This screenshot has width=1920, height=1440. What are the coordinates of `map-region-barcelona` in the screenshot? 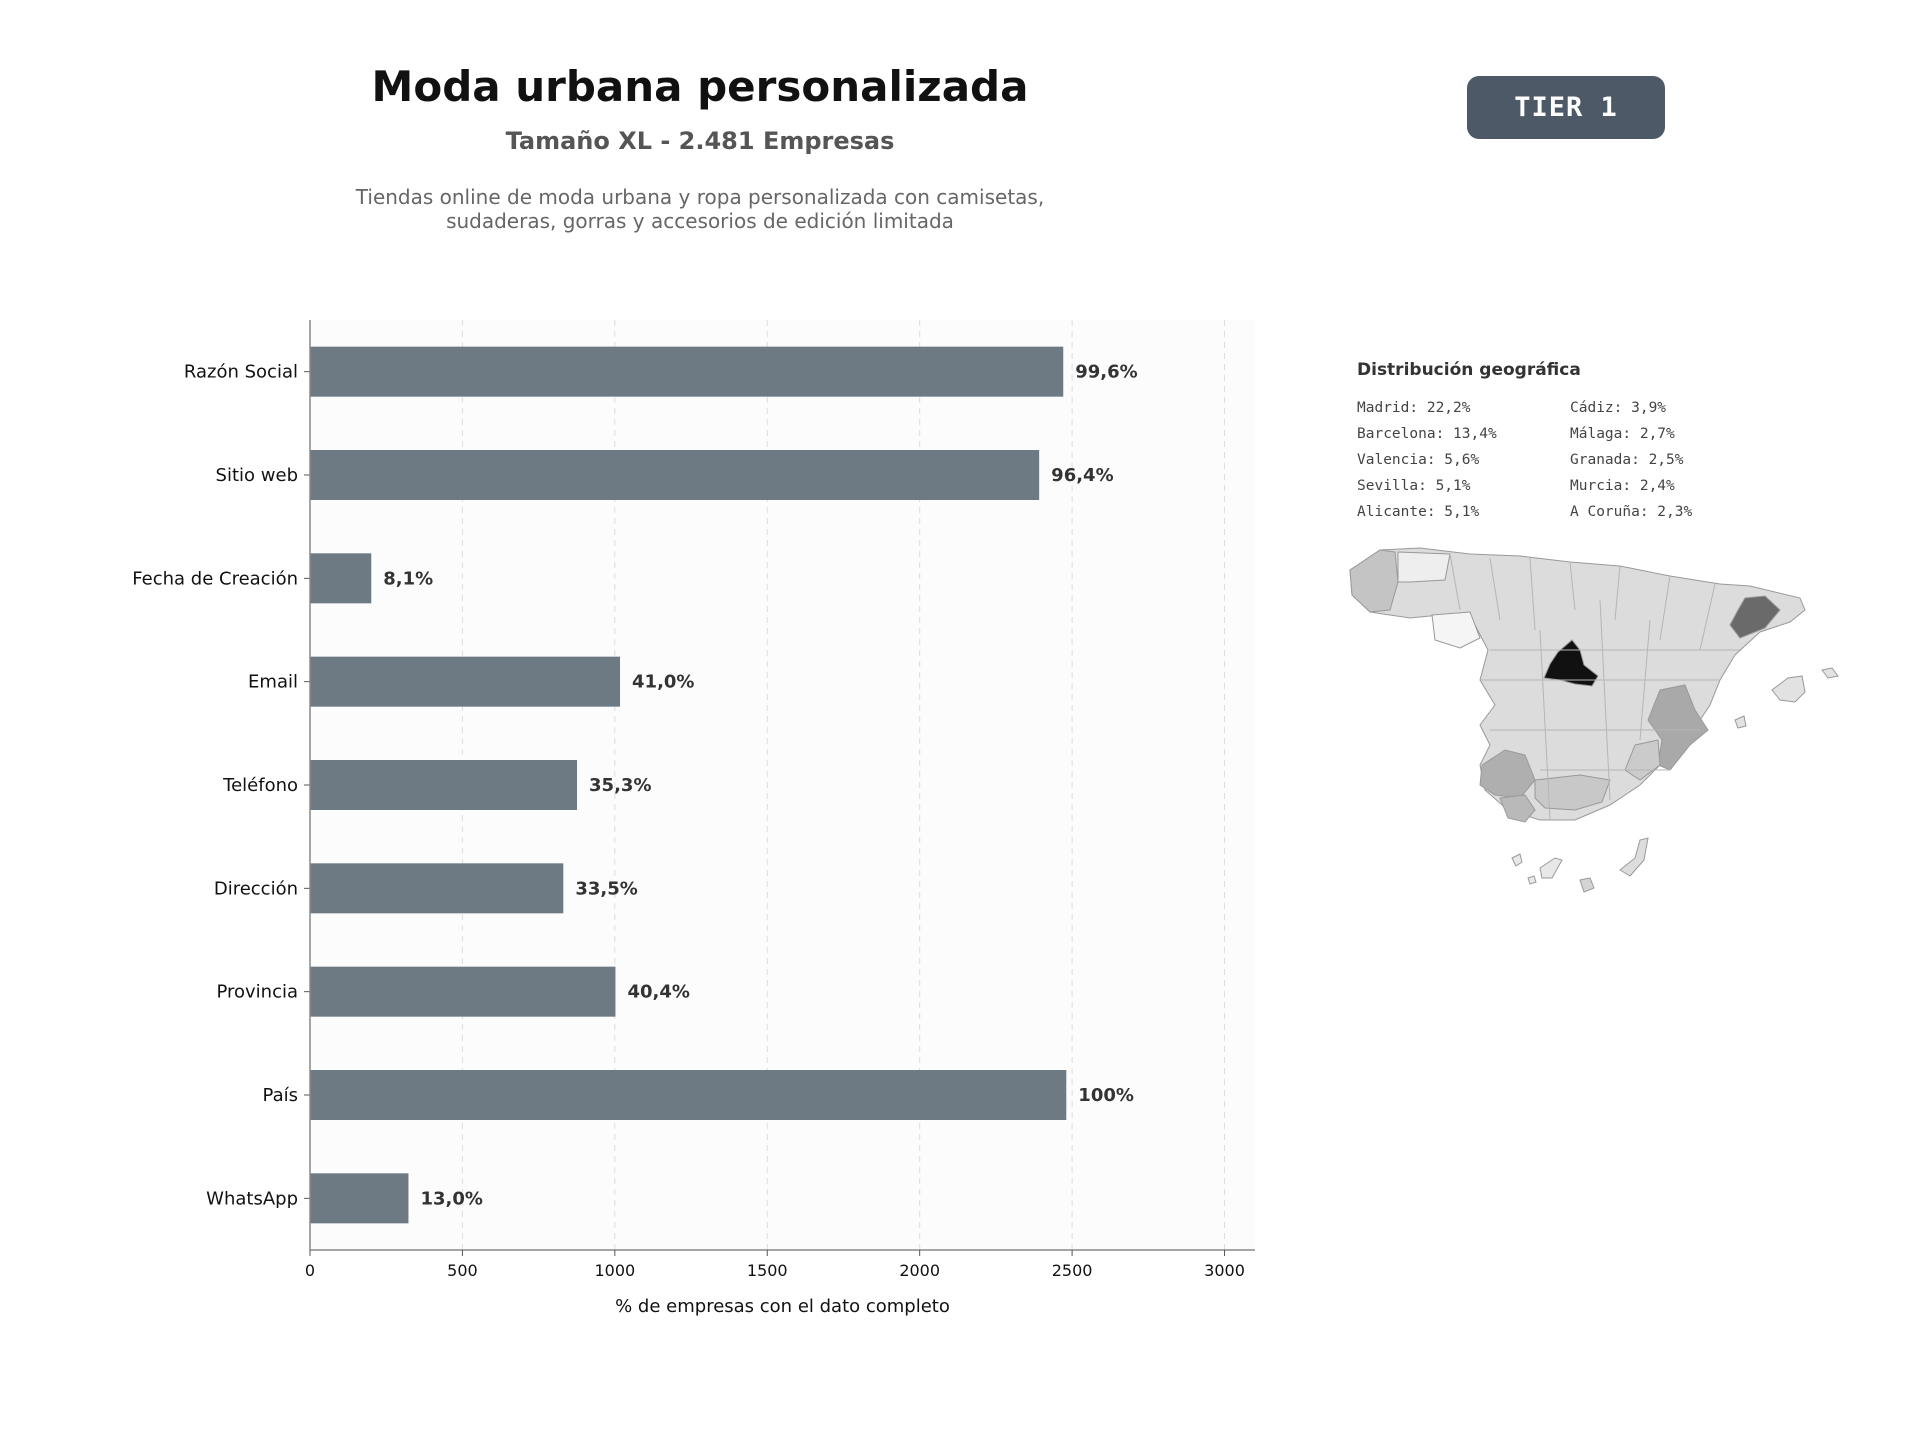 It's located at (1755, 617).